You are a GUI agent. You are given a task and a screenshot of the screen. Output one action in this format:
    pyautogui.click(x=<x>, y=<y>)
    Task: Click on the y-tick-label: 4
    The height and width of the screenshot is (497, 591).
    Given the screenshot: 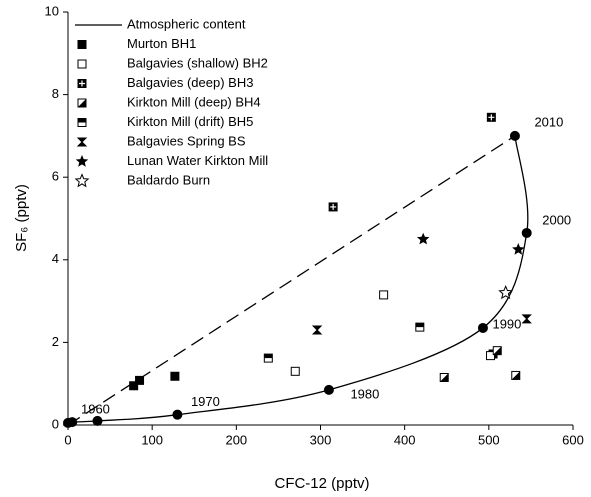 What is the action you would take?
    pyautogui.click(x=55, y=258)
    